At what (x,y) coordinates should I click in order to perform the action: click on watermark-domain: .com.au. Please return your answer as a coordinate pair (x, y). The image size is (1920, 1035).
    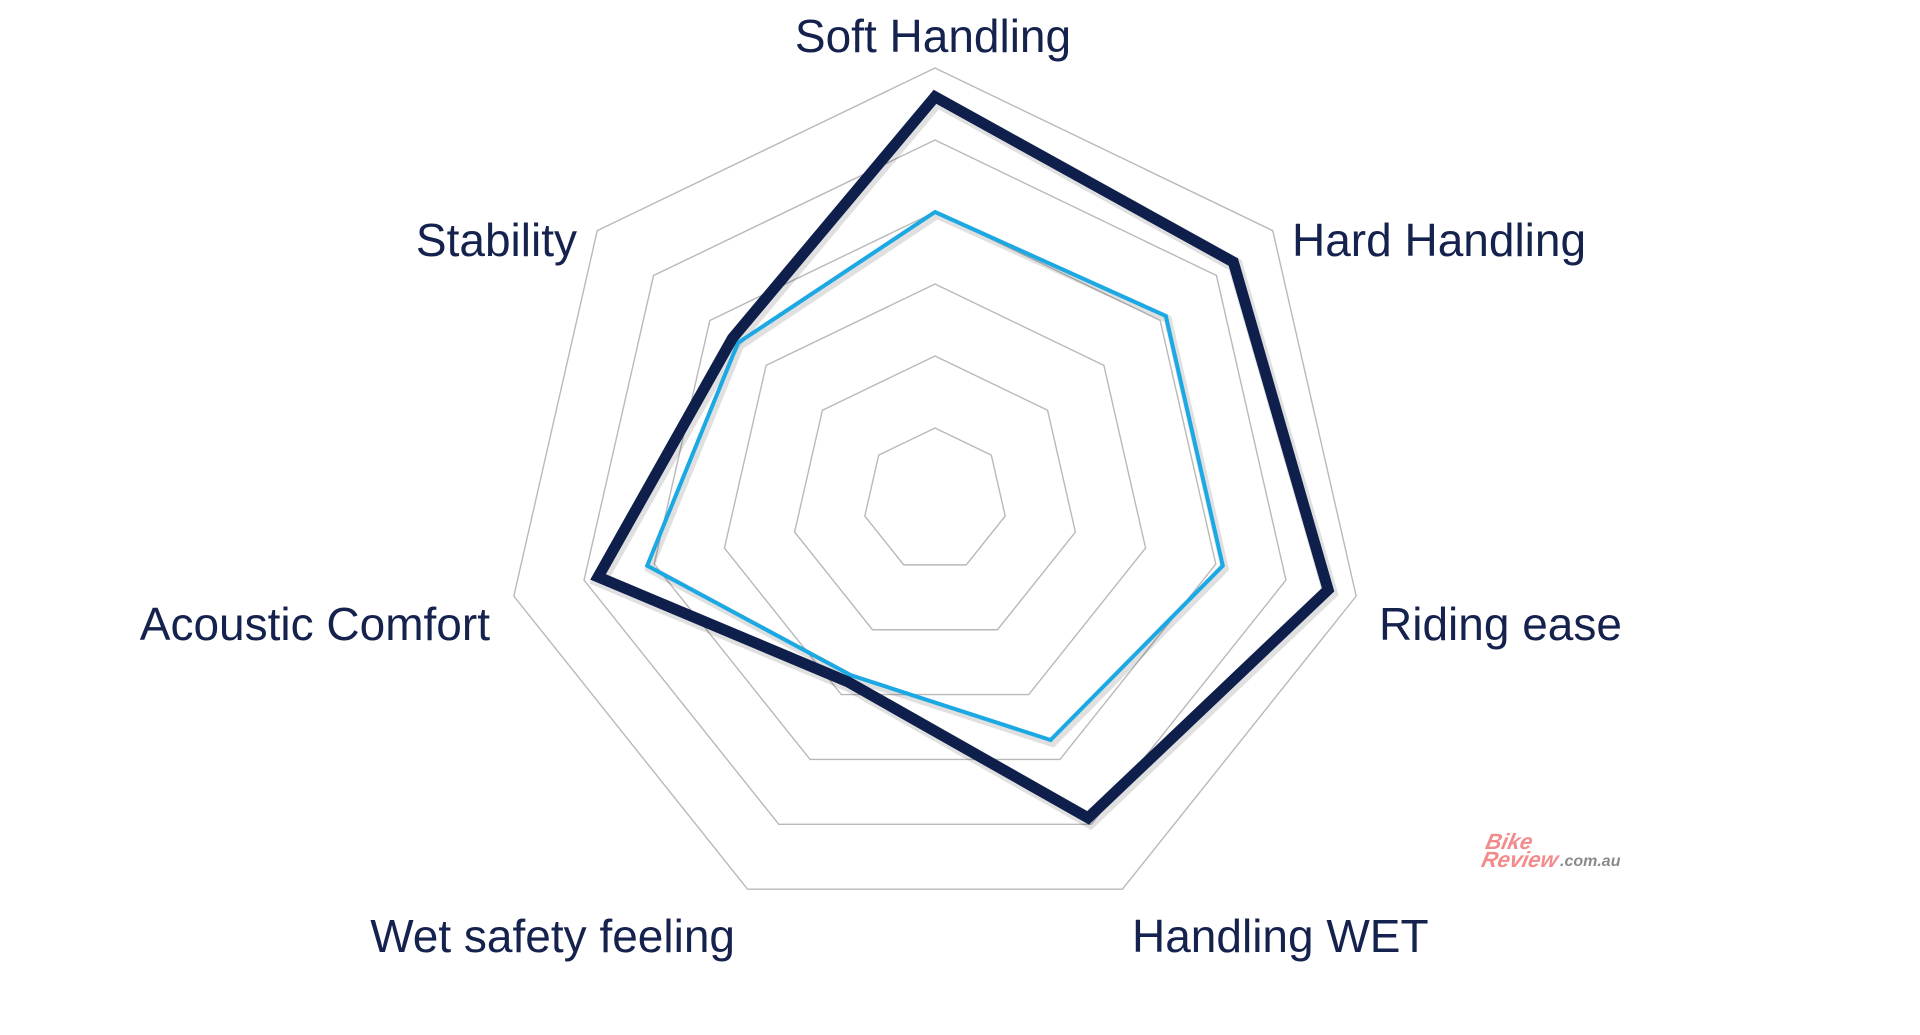
    Looking at the image, I should click on (1590, 861).